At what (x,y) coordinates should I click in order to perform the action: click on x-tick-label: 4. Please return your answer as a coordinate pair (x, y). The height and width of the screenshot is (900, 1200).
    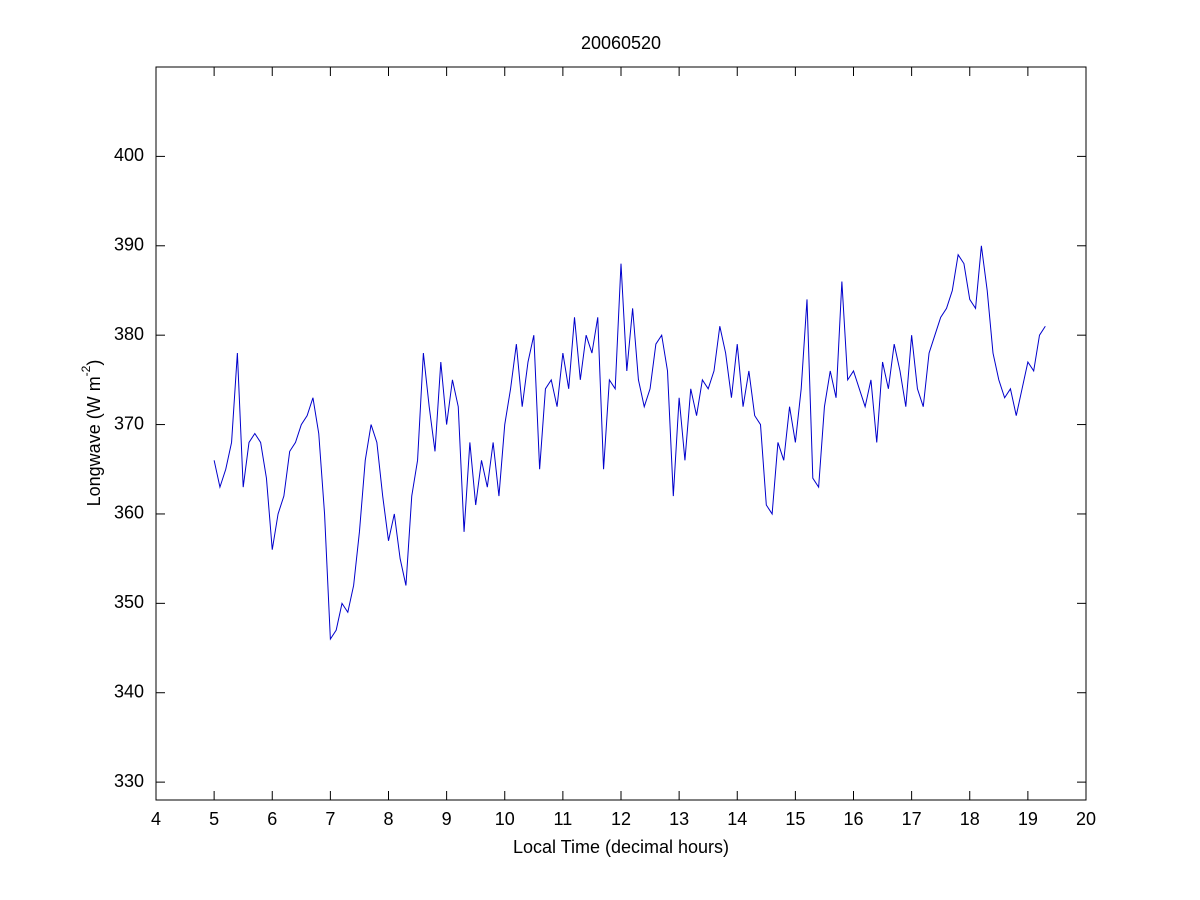
    Looking at the image, I should click on (156, 819).